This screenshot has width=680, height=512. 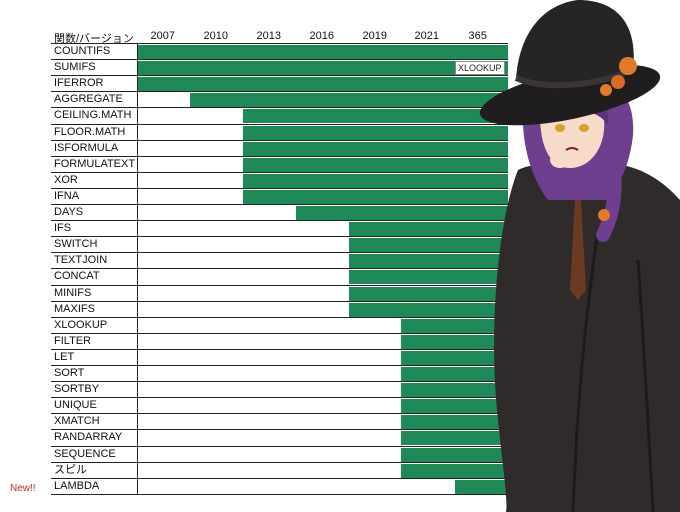 I want to click on version-label-2019: 2019, so click(x=374, y=36).